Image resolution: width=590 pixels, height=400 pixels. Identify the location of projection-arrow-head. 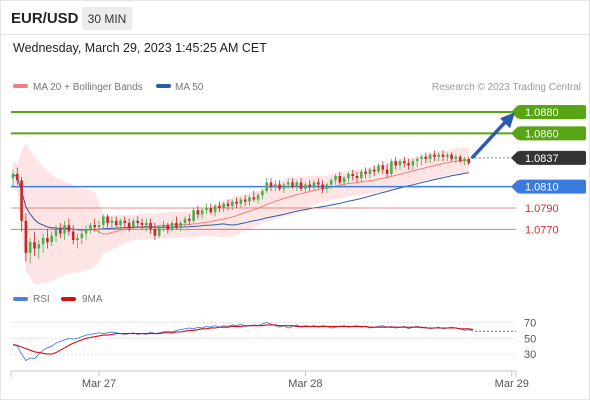
(507, 120).